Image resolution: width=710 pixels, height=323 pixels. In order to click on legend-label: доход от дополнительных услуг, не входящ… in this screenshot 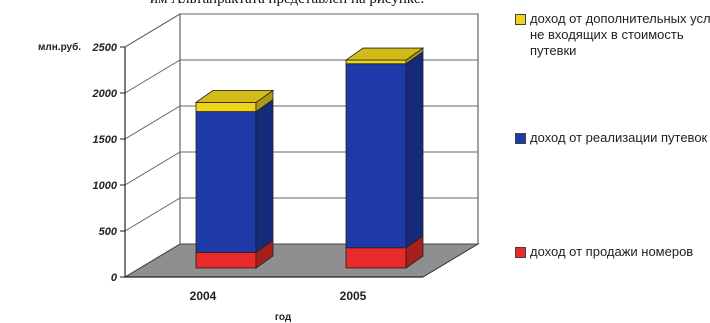, I will do `click(620, 34)`.